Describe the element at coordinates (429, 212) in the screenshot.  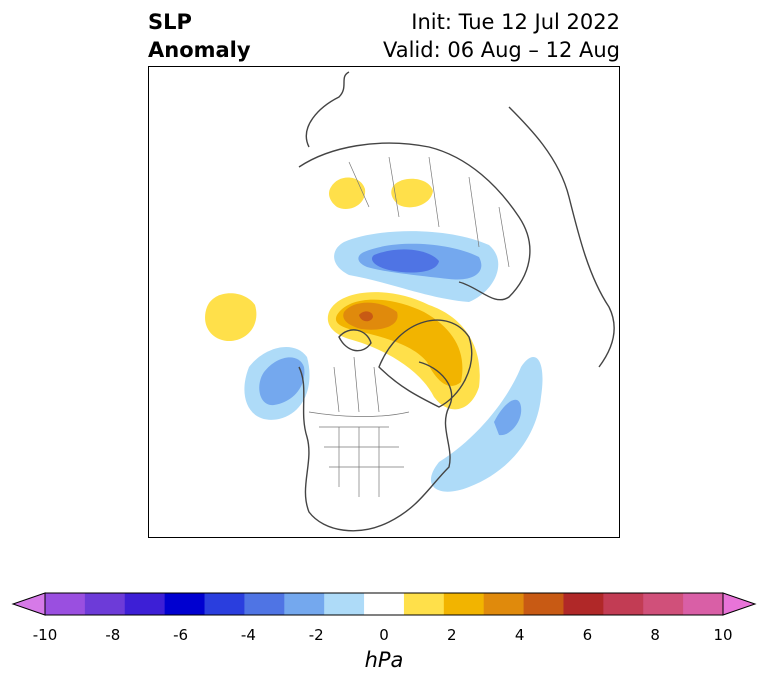
I see `eurasia-borders` at that location.